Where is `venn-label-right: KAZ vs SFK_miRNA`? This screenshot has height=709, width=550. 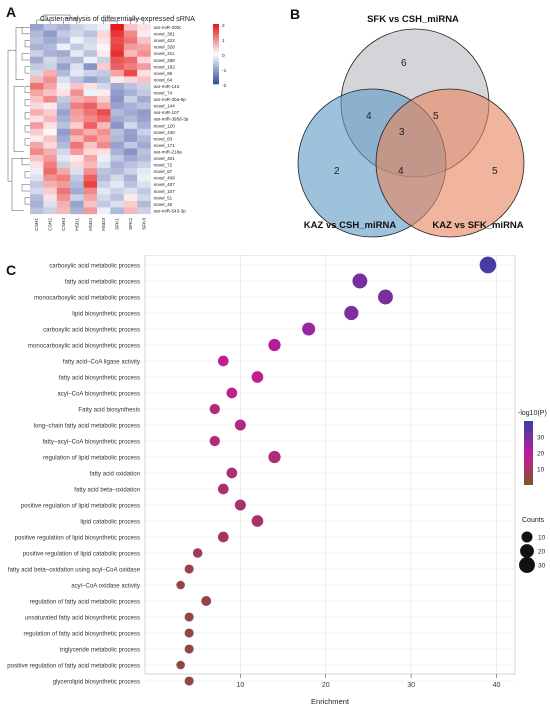
venn-label-right: KAZ vs SFK_miRNA is located at coordinates (477, 225).